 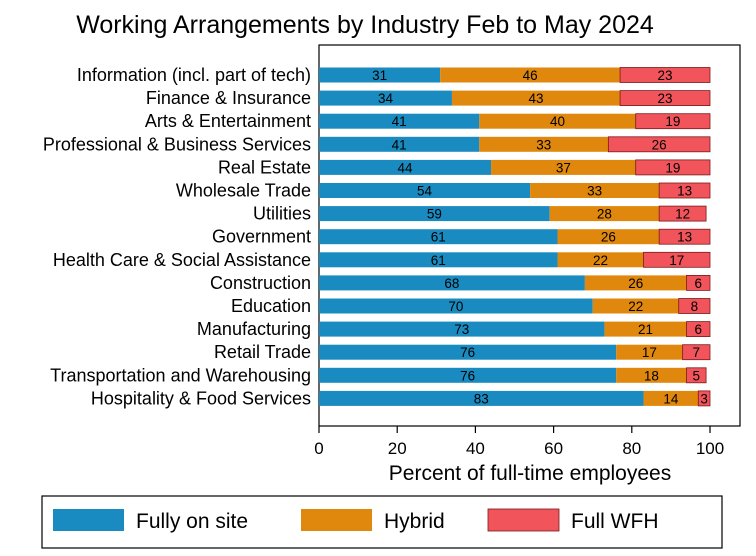 I want to click on bar-label-full-wfh-1: 23, so click(x=665, y=75).